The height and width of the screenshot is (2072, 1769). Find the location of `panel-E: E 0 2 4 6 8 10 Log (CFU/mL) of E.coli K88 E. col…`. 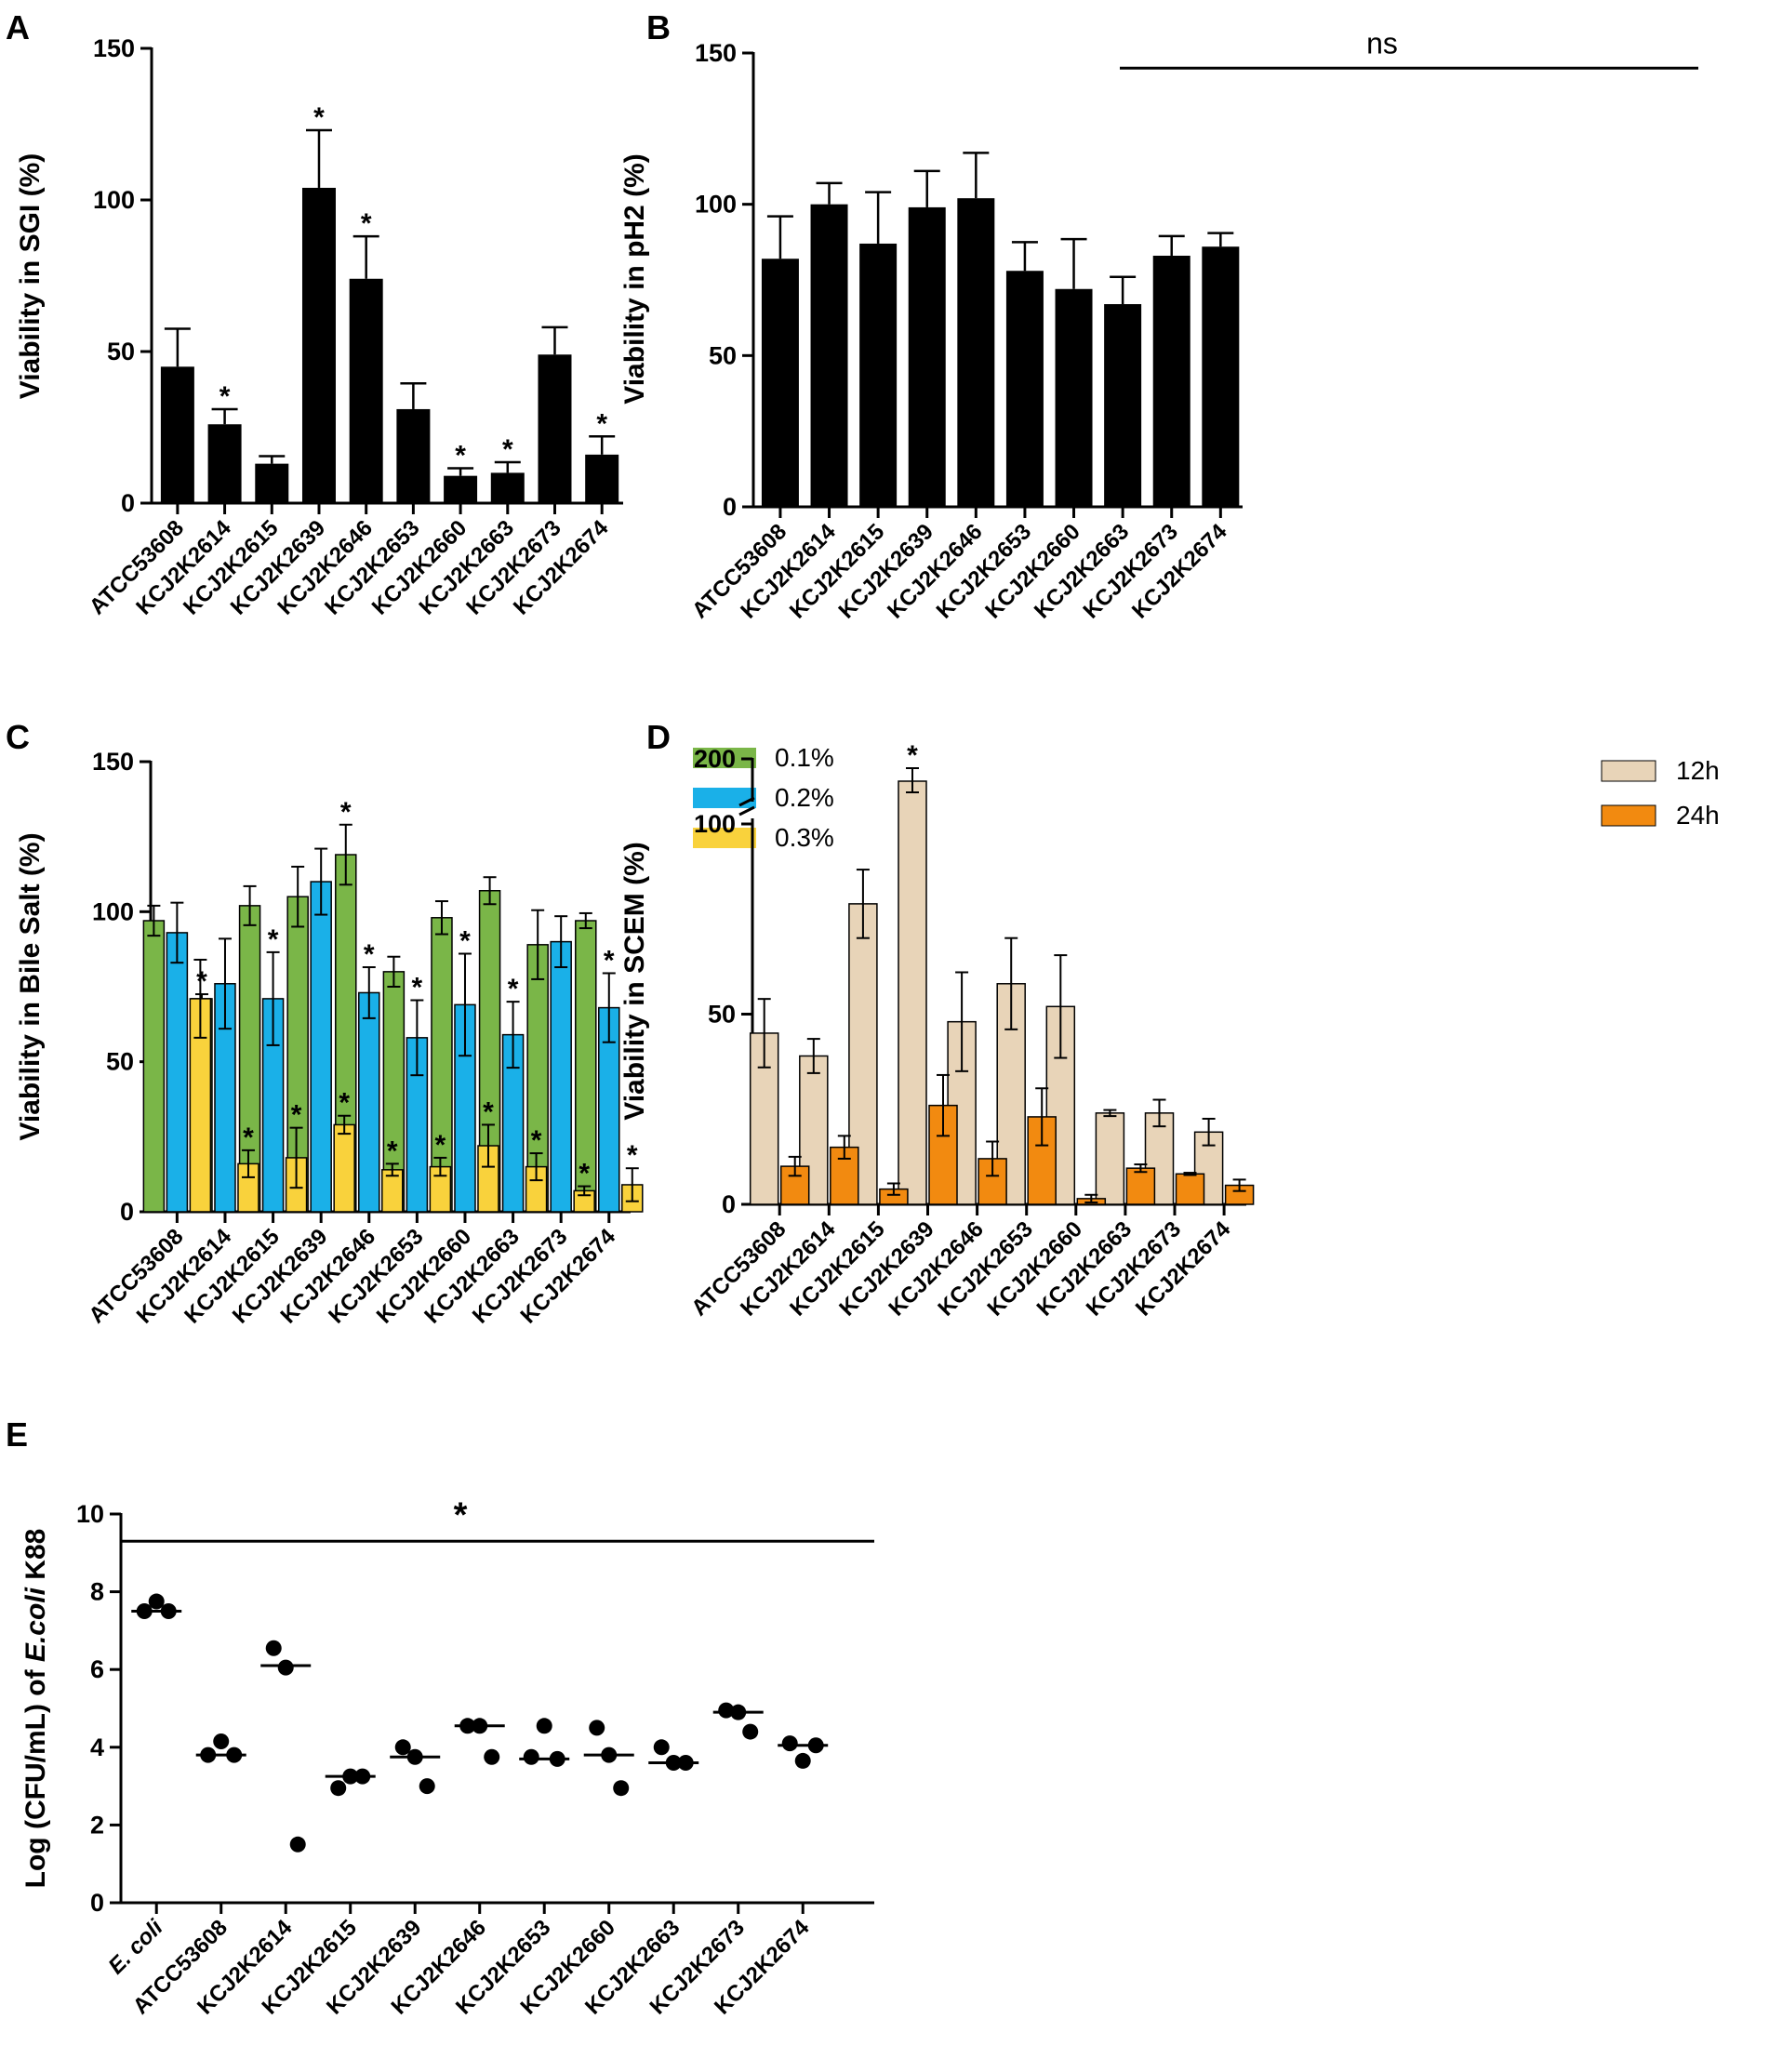

panel-E: E 0 2 4 6 8 10 Log (CFU/mL) of E.coli K88 E. col… is located at coordinates (440, 1718).